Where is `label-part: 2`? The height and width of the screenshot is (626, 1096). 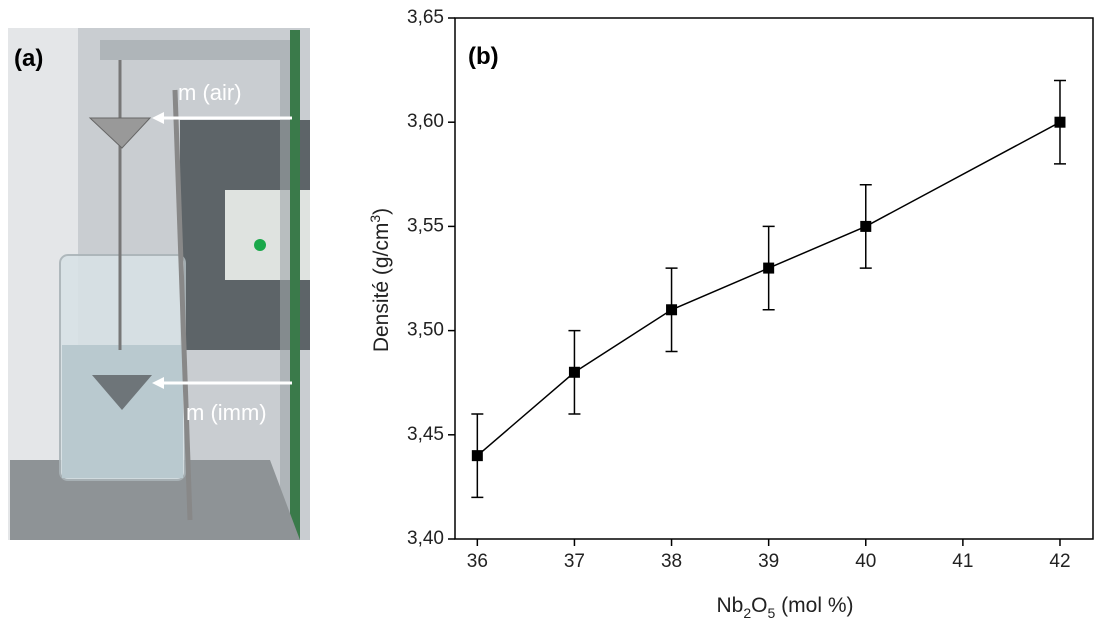 label-part: 2 is located at coordinates (747, 613).